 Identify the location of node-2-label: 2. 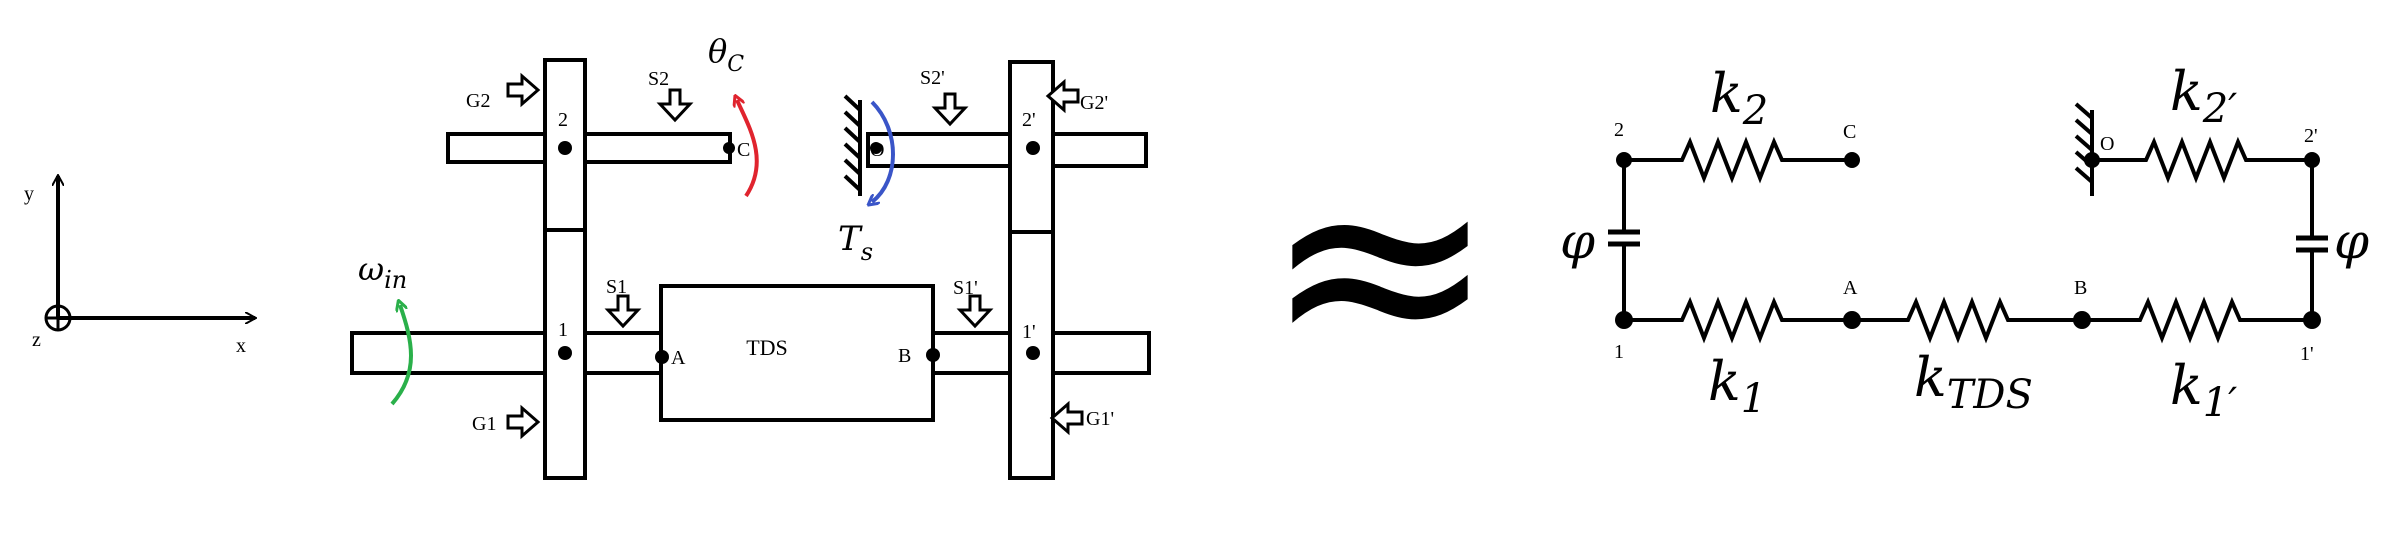
(1619, 130).